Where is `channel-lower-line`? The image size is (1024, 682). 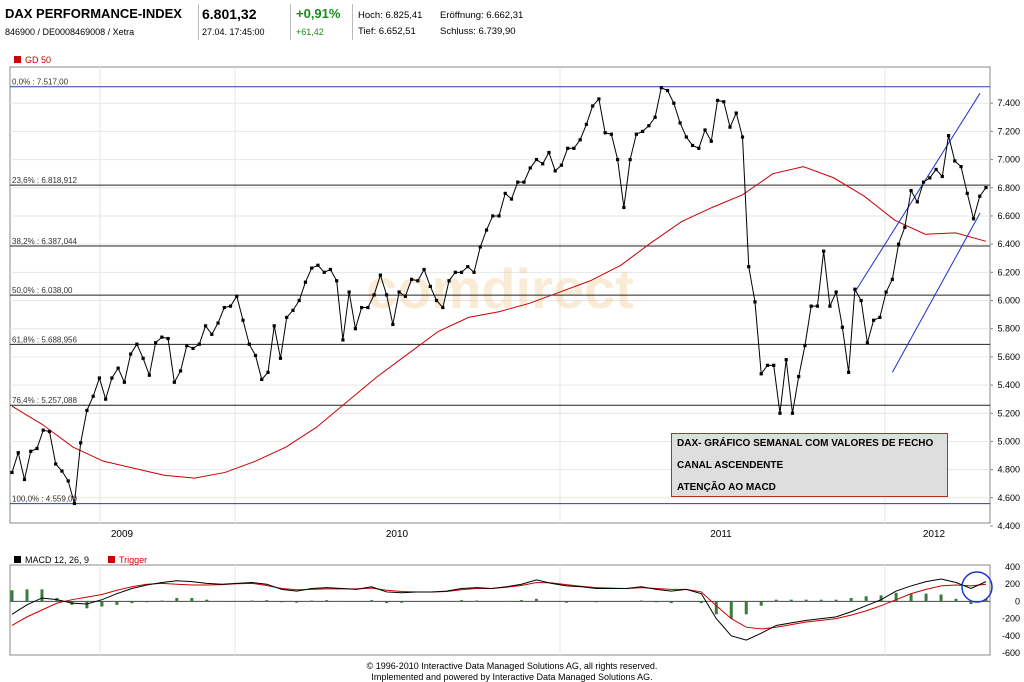
channel-lower-line is located at coordinates (936, 292).